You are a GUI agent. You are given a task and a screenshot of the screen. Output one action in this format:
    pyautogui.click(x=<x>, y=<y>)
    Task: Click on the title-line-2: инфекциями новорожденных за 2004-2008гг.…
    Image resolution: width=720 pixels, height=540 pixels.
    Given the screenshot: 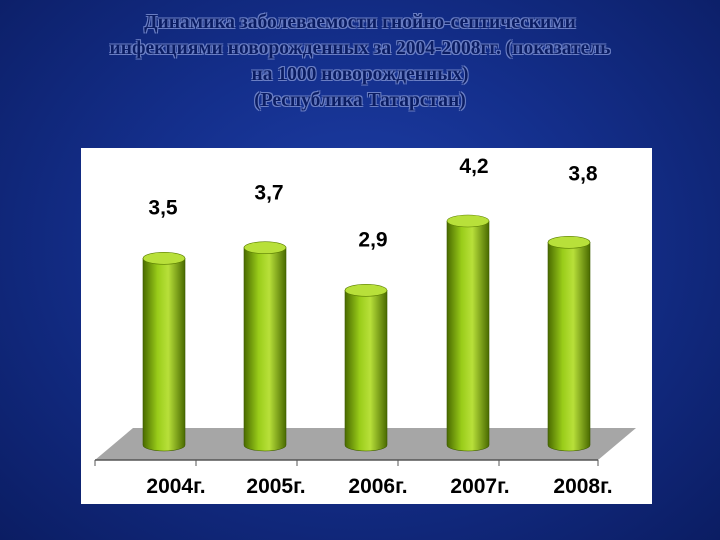 What is the action you would take?
    pyautogui.click(x=360, y=48)
    